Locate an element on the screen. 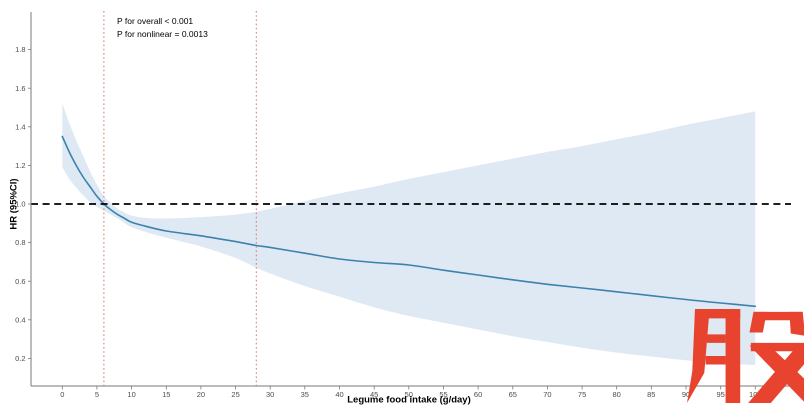 This screenshot has width=804, height=412. x-tick-label: 30 is located at coordinates (270, 394).